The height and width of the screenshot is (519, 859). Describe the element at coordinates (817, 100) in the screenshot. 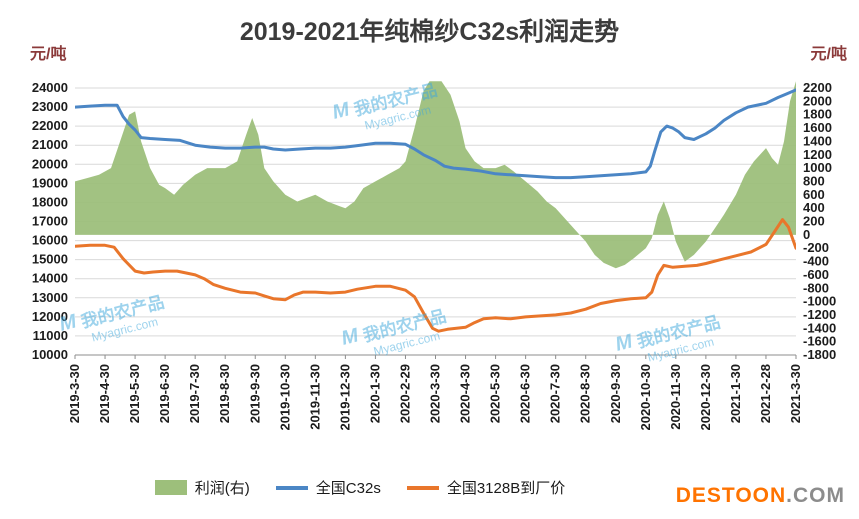

I see `svg-text: 2000` at that location.